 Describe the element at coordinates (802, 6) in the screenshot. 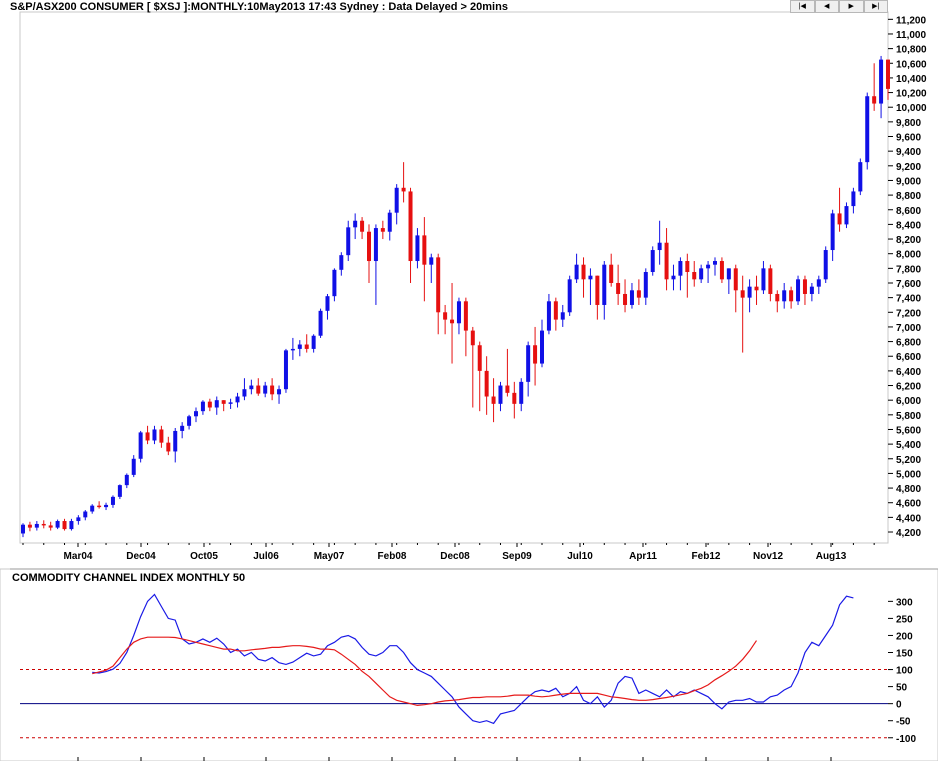

I see `first-icon: |◀` at that location.